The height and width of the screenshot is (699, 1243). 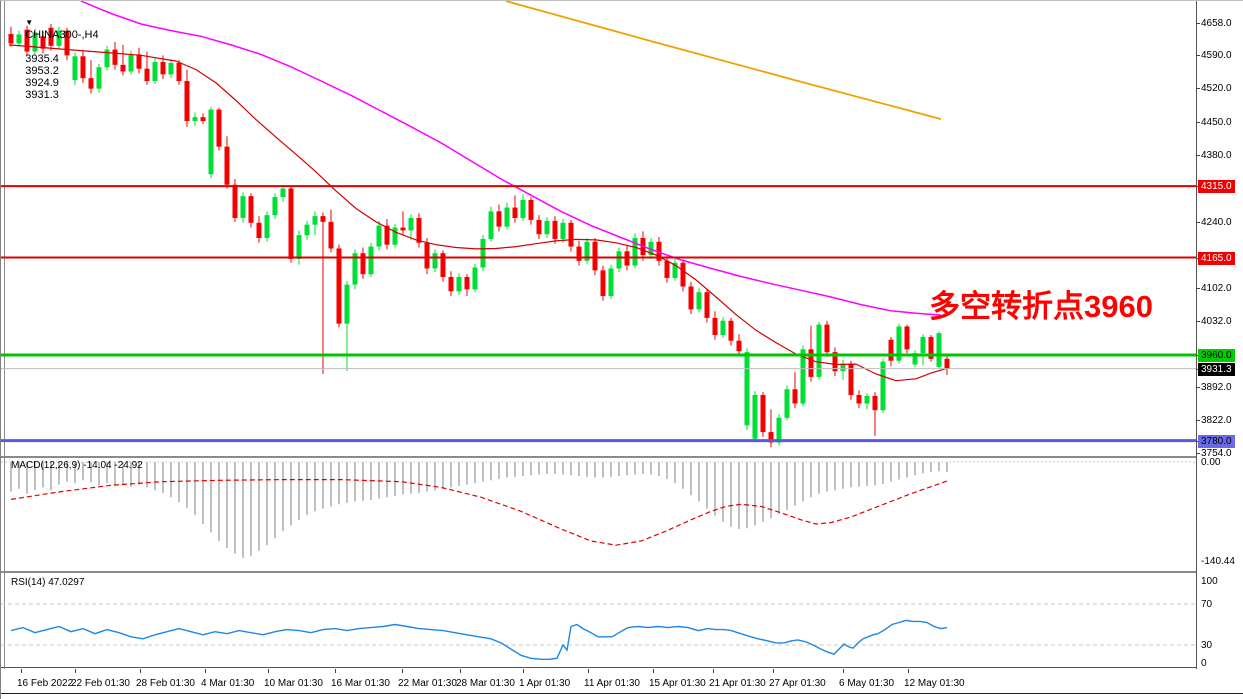 I want to click on ohlc-open: 3935.4, so click(x=43, y=59).